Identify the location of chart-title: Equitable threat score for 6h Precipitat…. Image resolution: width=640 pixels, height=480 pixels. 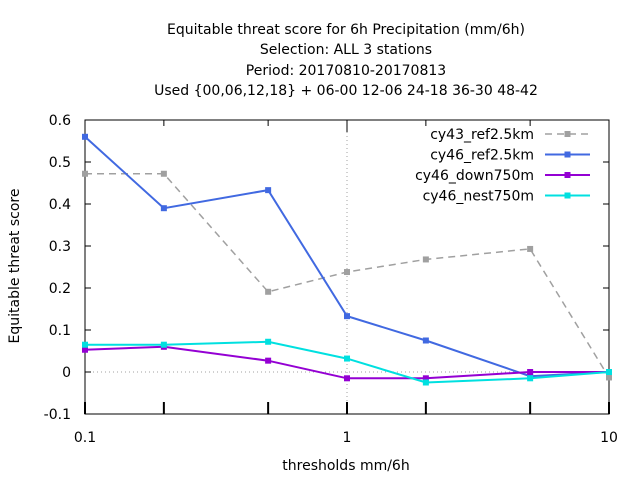
(346, 60).